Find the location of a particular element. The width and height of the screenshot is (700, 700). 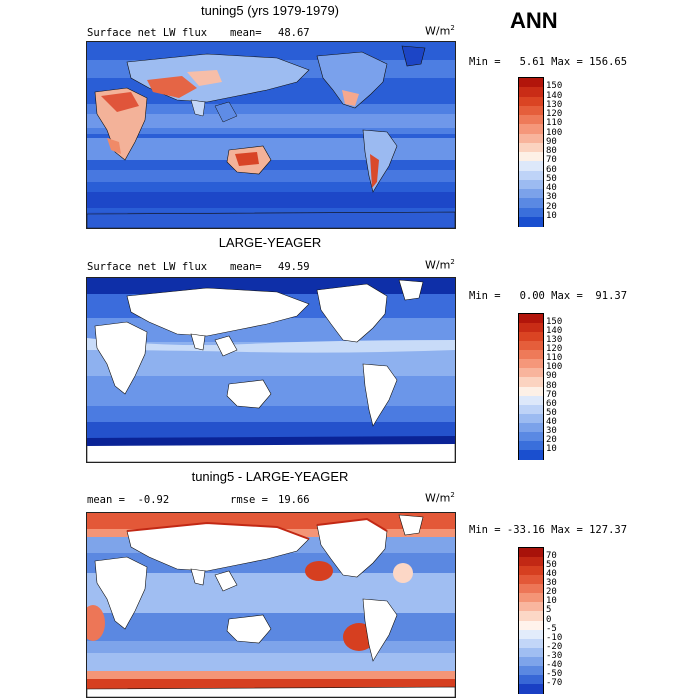

rmse-label: rmse = is located at coordinates (249, 500).